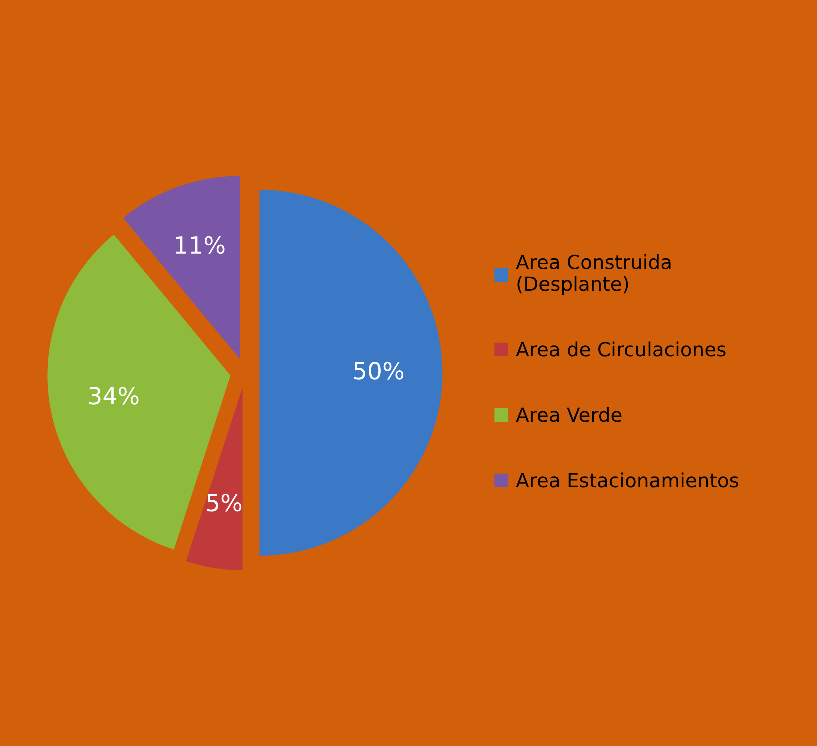  What do you see at coordinates (569, 414) in the screenshot?
I see `legend-label: Area Verde` at bounding box center [569, 414].